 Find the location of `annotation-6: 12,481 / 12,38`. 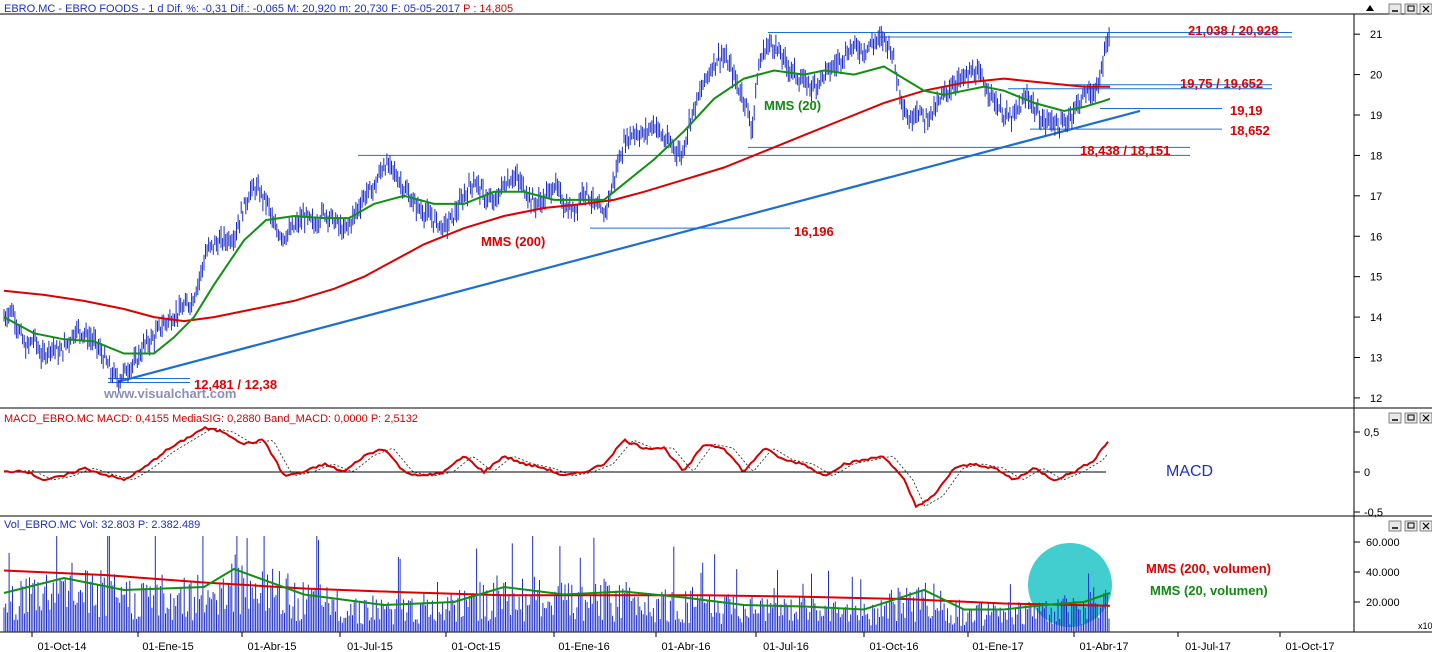

annotation-6: 12,481 / 12,38 is located at coordinates (235, 384).